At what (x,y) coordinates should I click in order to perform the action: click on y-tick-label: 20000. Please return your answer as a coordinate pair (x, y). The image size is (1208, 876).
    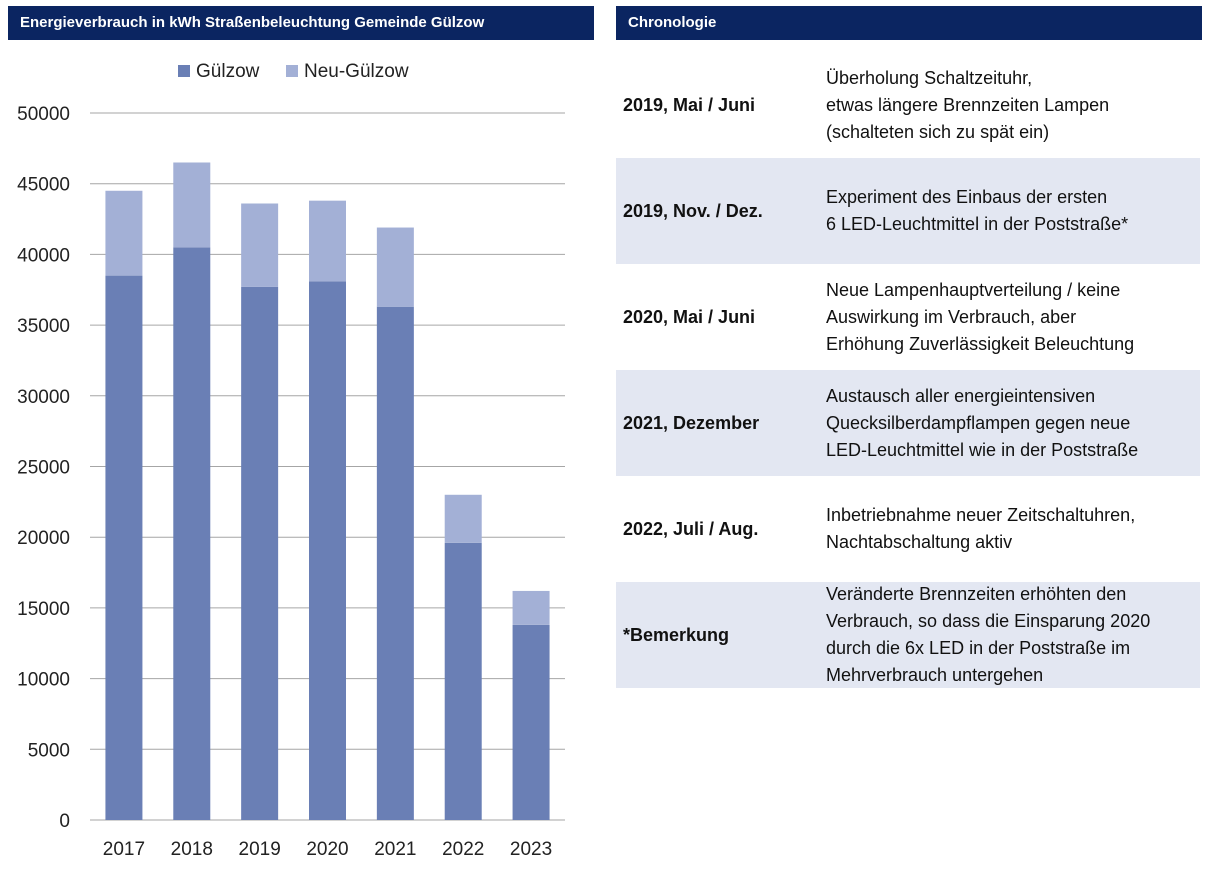
    Looking at the image, I should click on (43, 538).